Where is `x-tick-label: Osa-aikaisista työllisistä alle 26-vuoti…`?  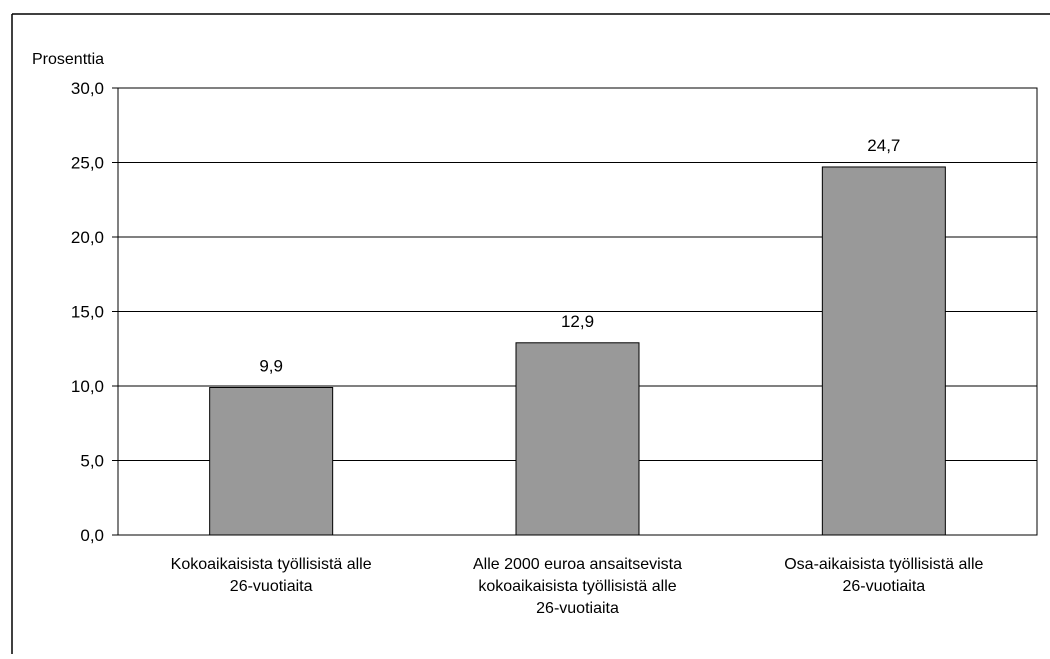
x-tick-label: Osa-aikaisista työllisistä alle 26-vuoti… is located at coordinates (884, 575).